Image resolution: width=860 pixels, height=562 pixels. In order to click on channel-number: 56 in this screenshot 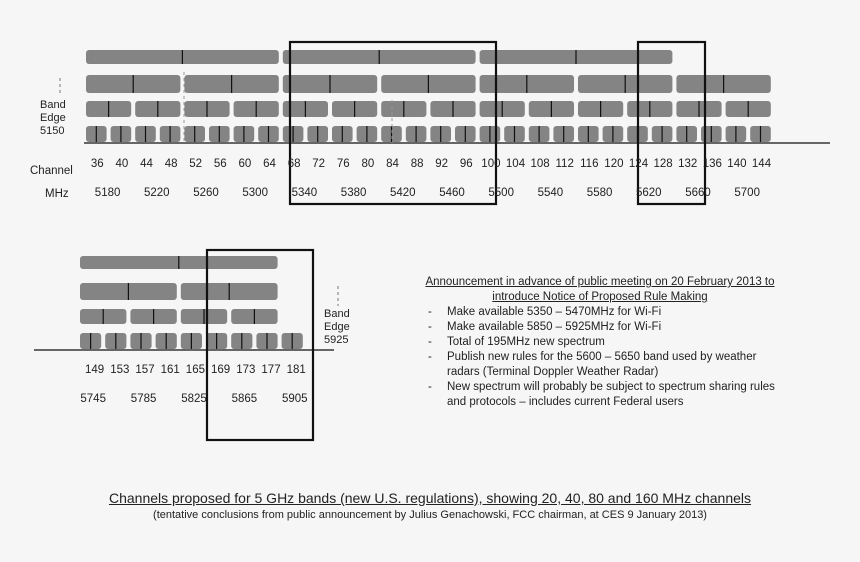, I will do `click(220, 164)`.